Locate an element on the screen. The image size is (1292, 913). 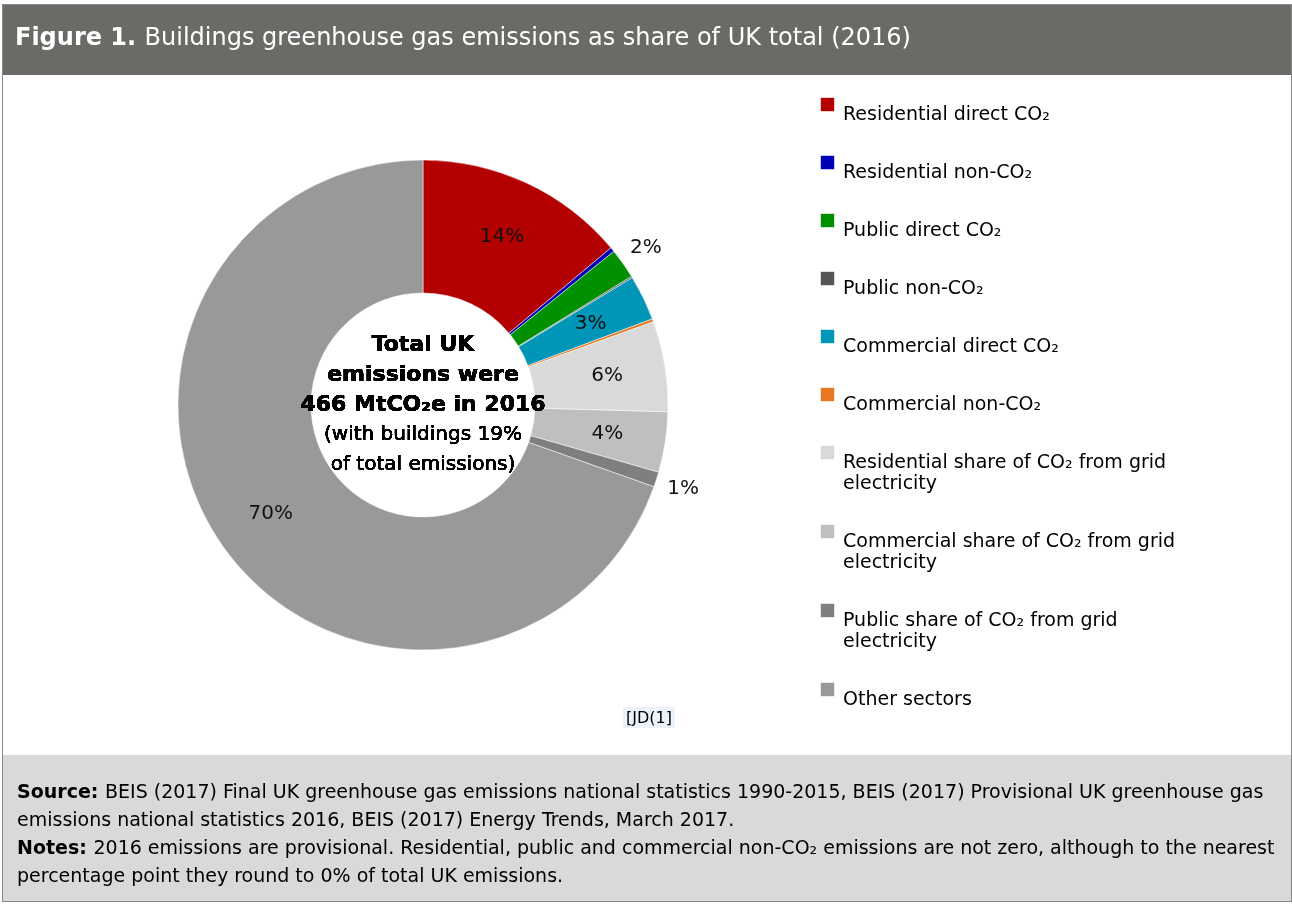
legend-label: Commercial share of CO₂ from grid electricity is located at coordinates (1009, 550).